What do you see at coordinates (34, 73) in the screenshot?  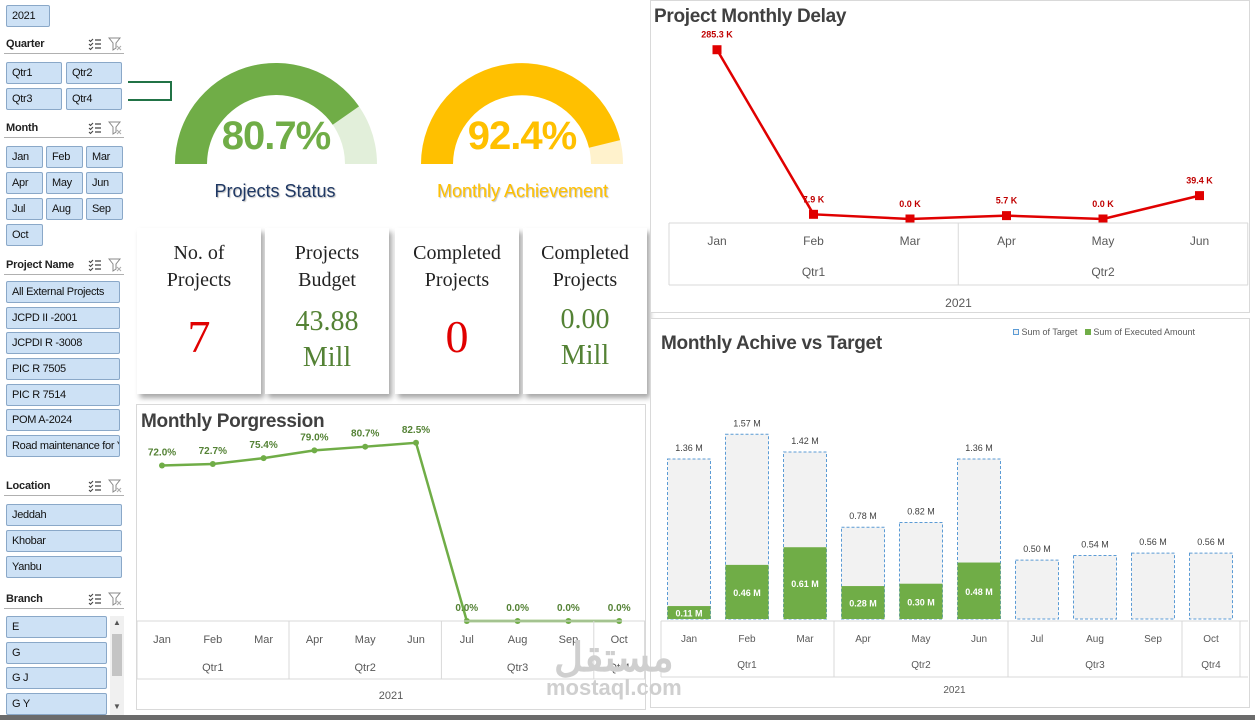 I see `quarter-slicer-item: Qtr1` at bounding box center [34, 73].